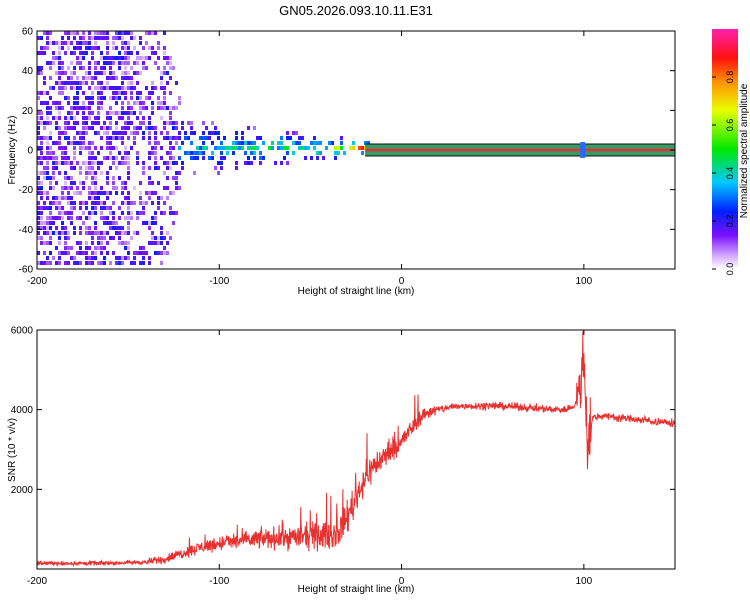 This screenshot has height=605, width=750. I want to click on spectrogram-y-label: Frequency (Hz), so click(12, 150).